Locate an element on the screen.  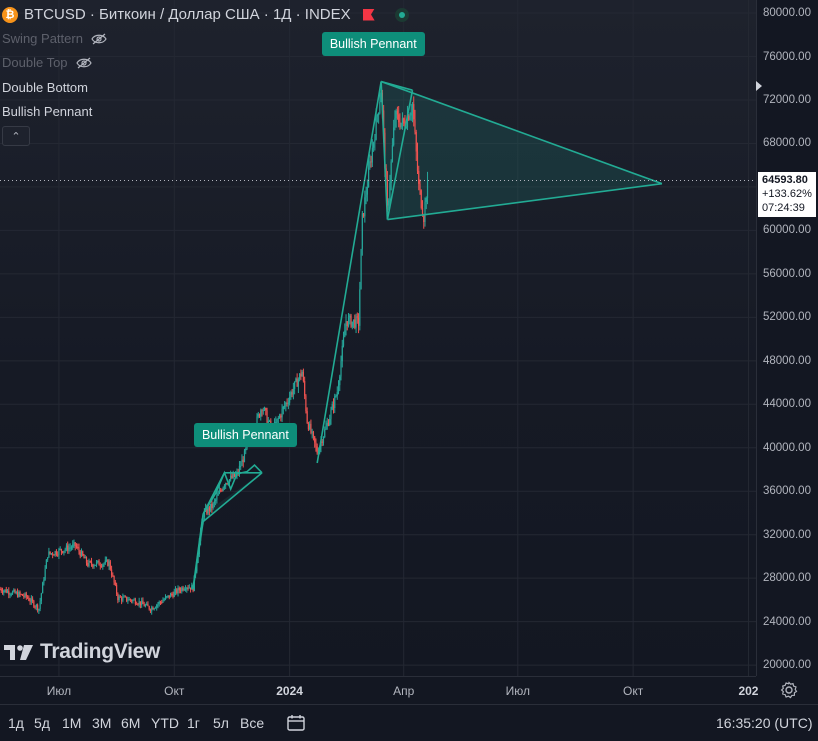
range-button-1m: 1M is located at coordinates (72, 723).